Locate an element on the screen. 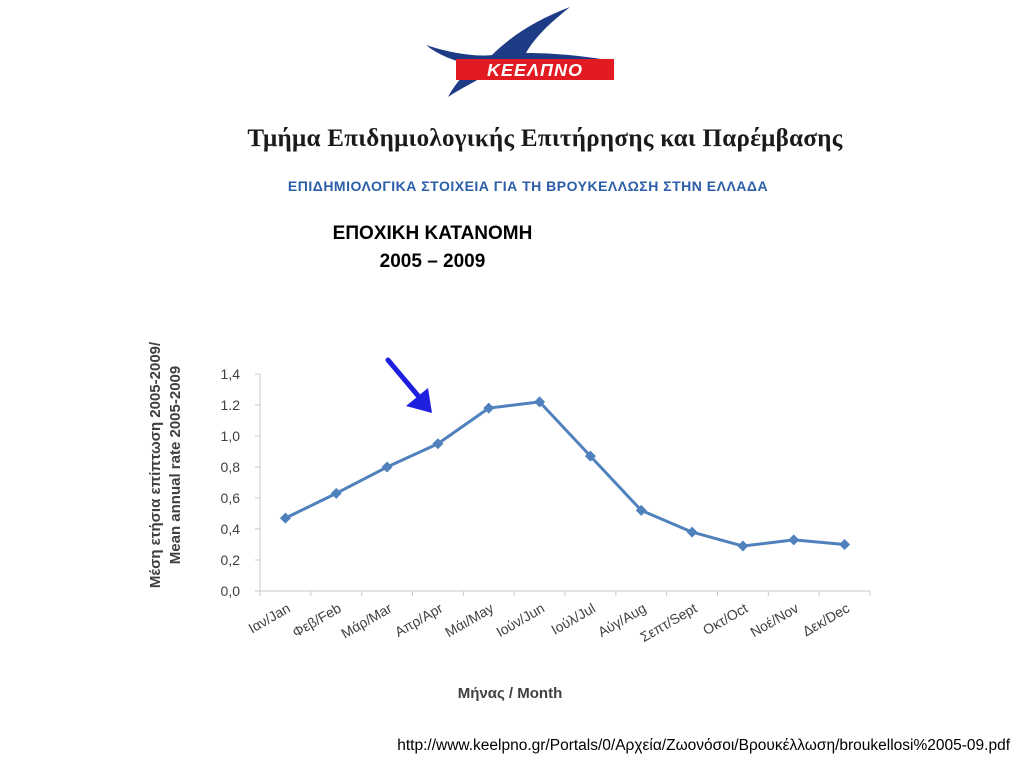 Image resolution: width=1024 pixels, height=768 pixels. x-tick-label: Φεβ/Feb is located at coordinates (316, 620).